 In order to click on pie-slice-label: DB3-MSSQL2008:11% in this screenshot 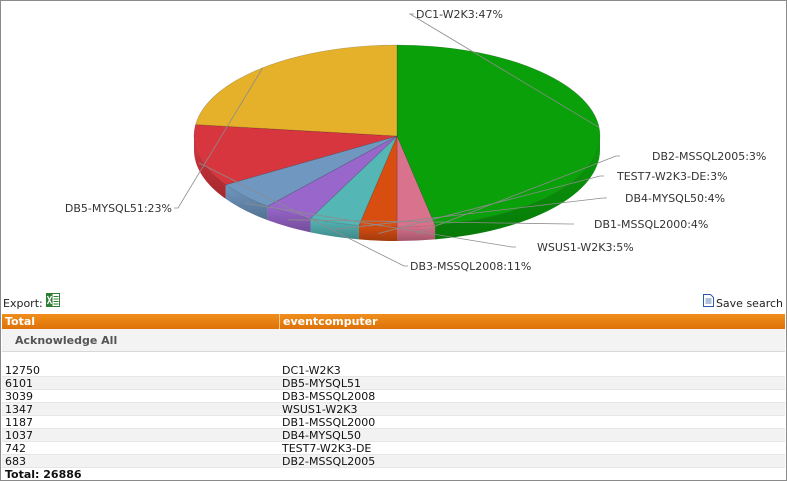, I will do `click(470, 266)`.